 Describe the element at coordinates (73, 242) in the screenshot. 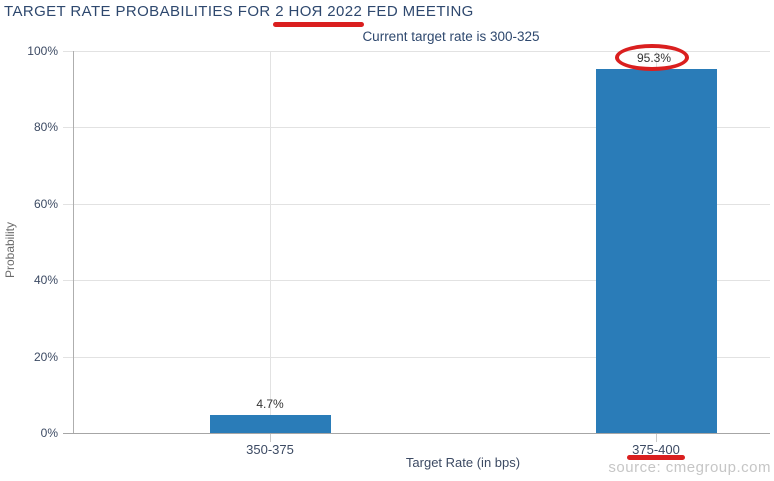

I see `y-axis-line` at that location.